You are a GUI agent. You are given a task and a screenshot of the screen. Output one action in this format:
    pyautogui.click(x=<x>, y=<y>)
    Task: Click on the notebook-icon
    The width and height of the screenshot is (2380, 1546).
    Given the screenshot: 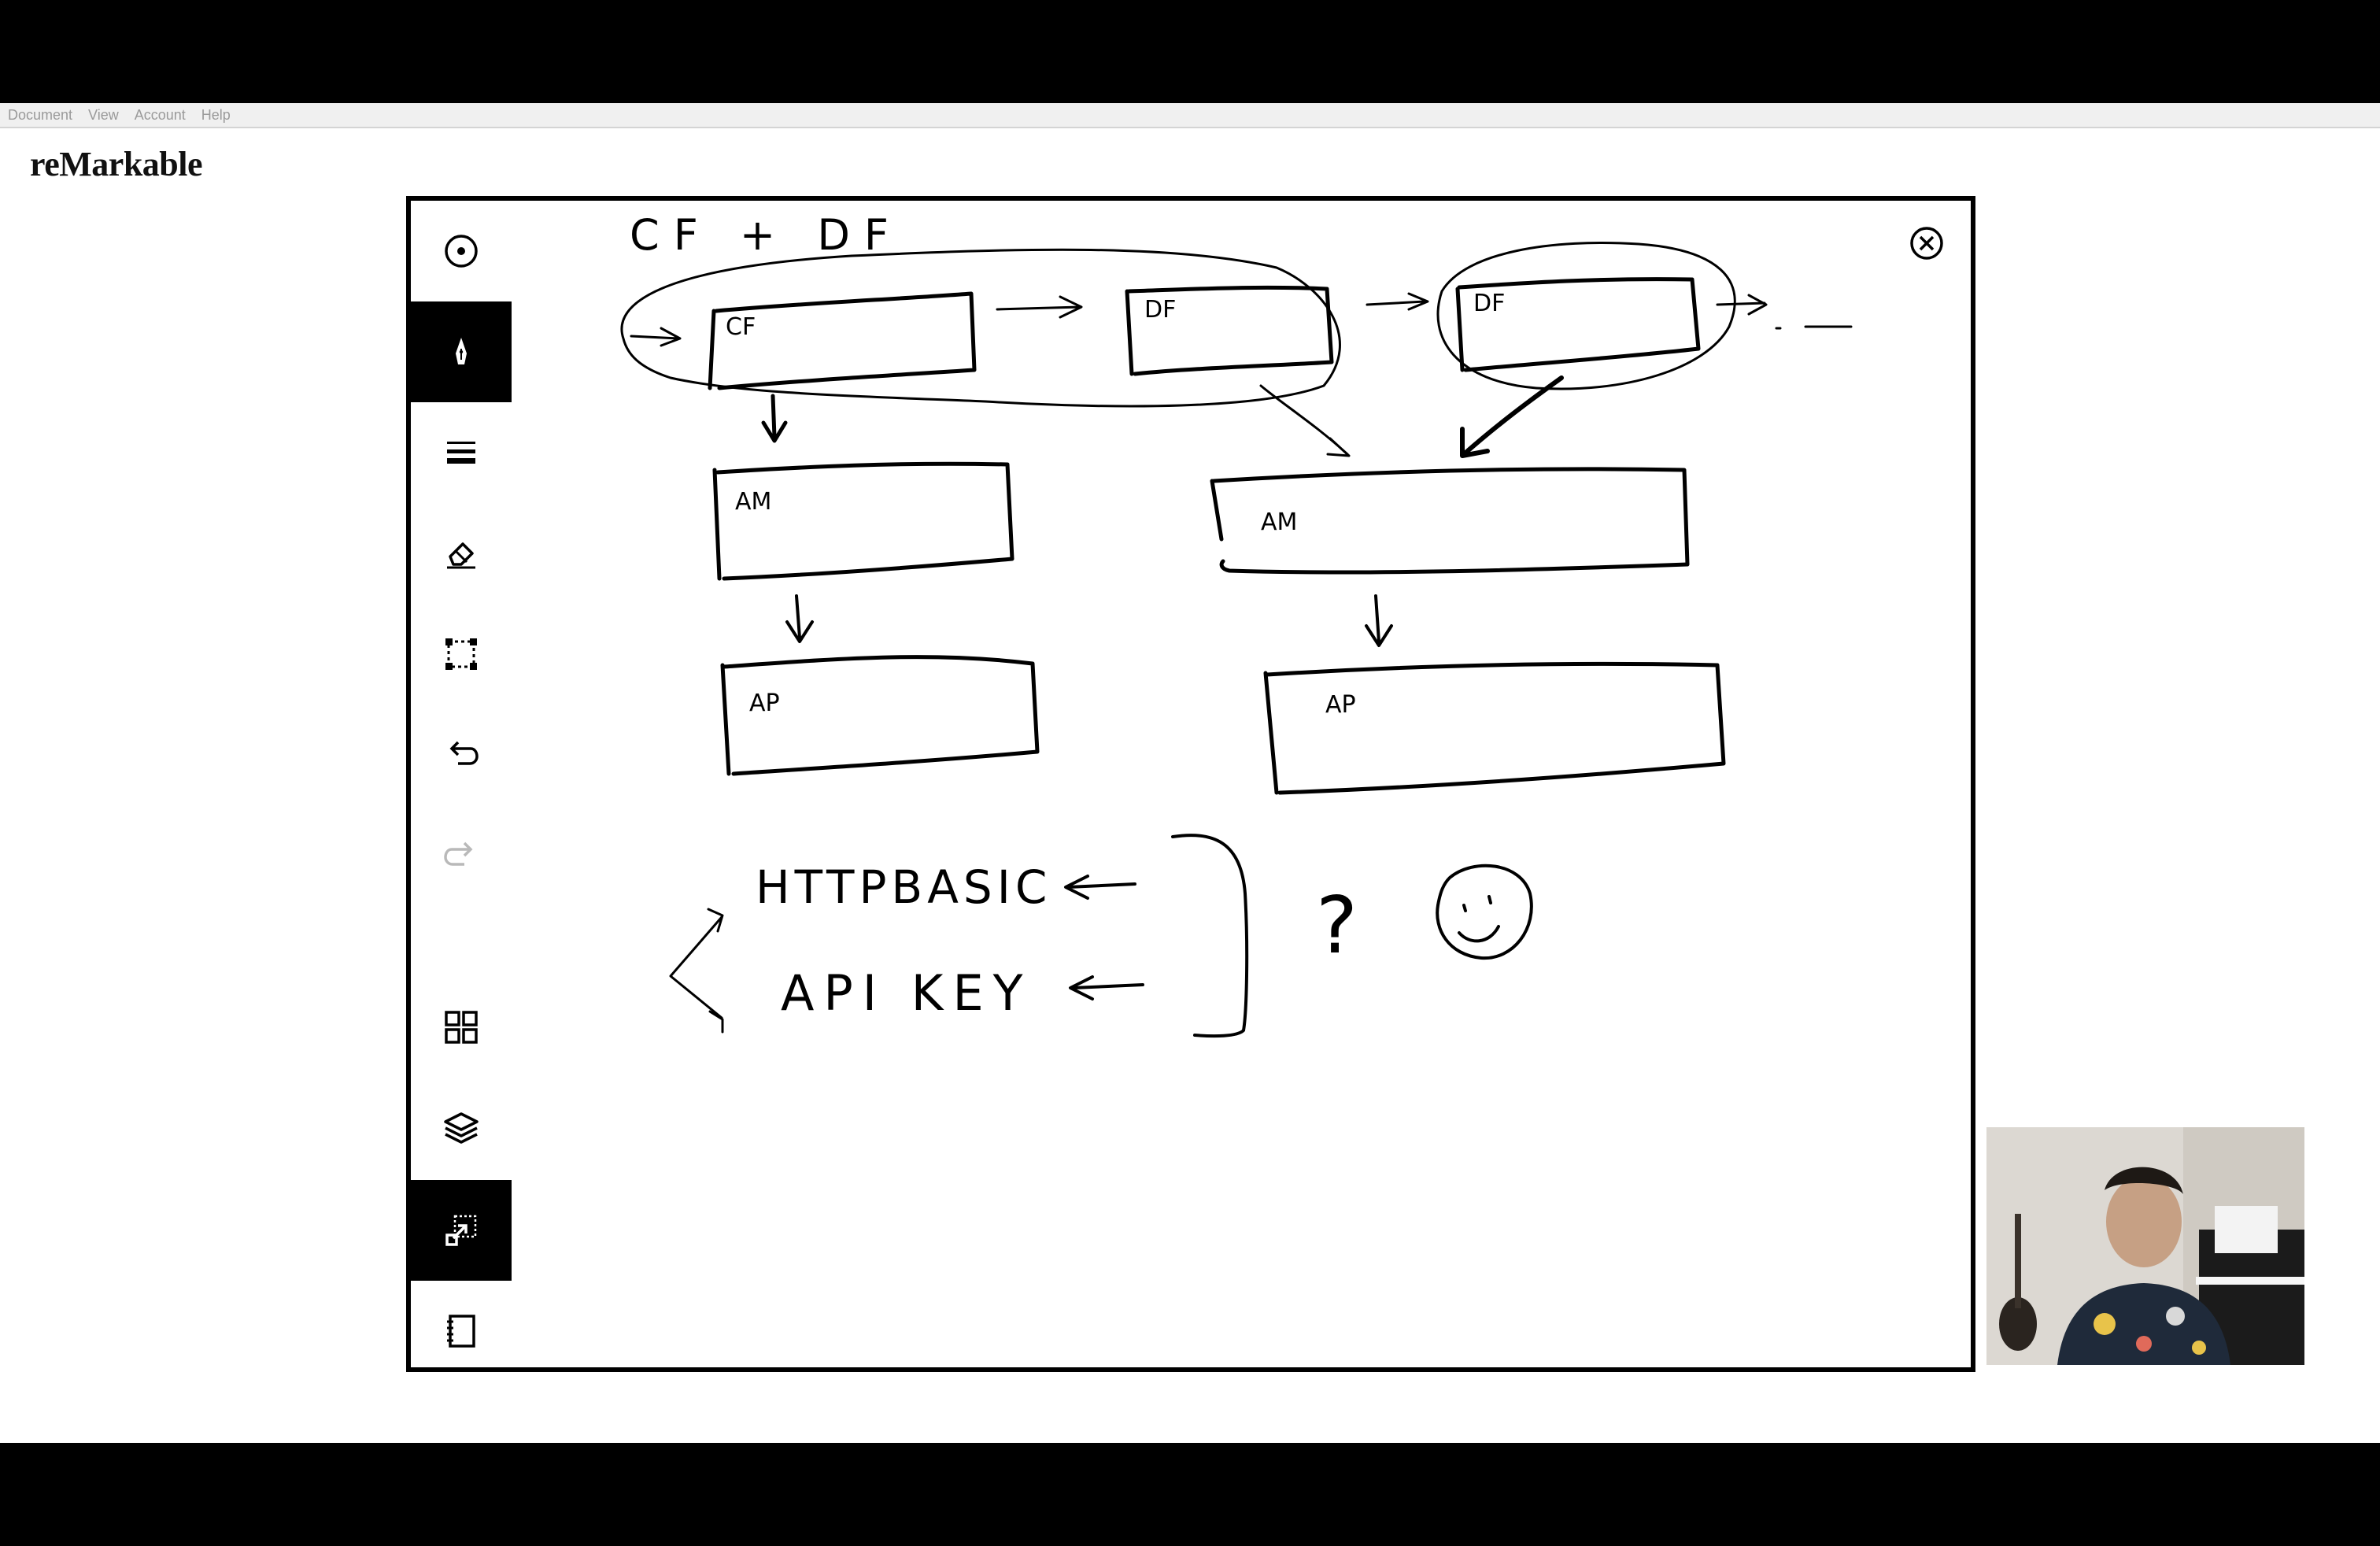 What is the action you would take?
    pyautogui.click(x=461, y=1331)
    